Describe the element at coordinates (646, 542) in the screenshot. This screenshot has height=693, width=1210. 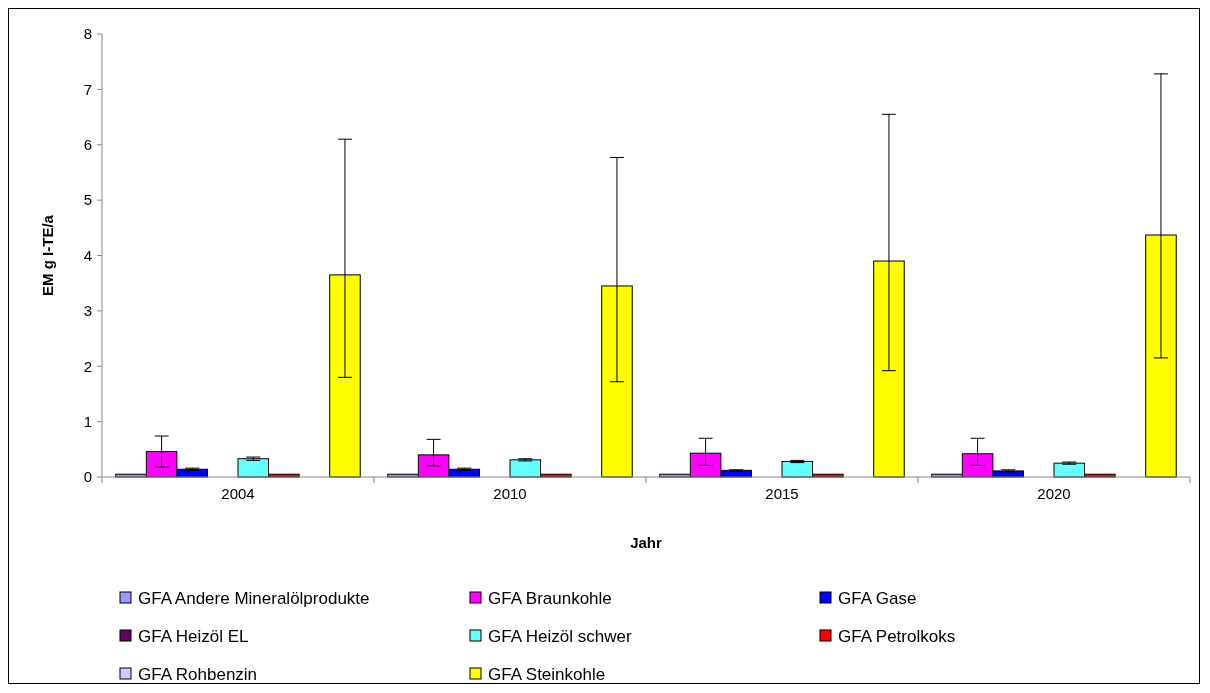
I see `x-axis-title: Jahr` at that location.